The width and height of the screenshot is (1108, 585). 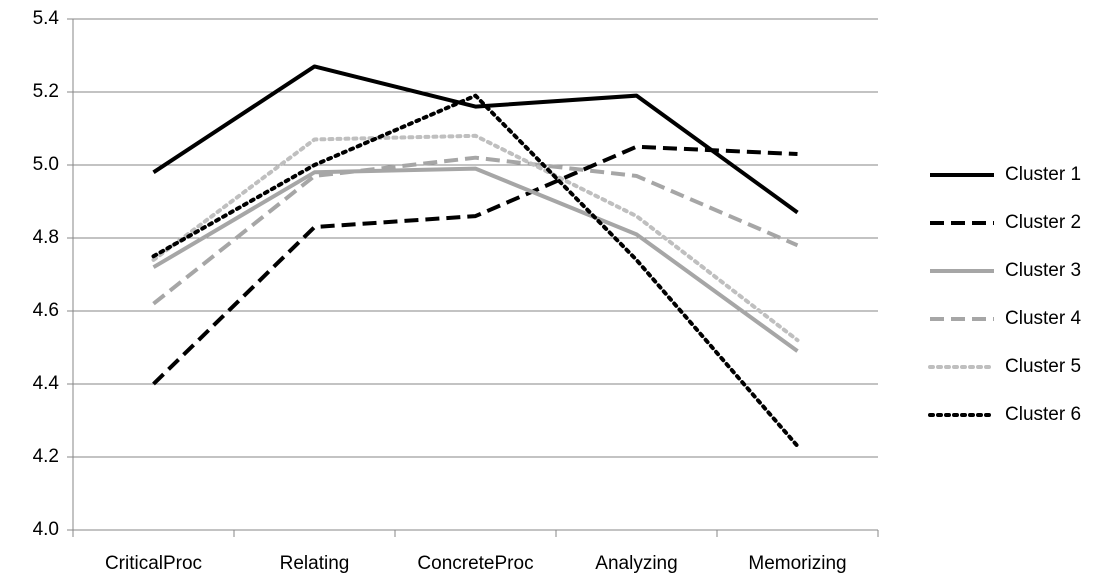 I want to click on legend-label: Cluster 6, so click(x=1043, y=414).